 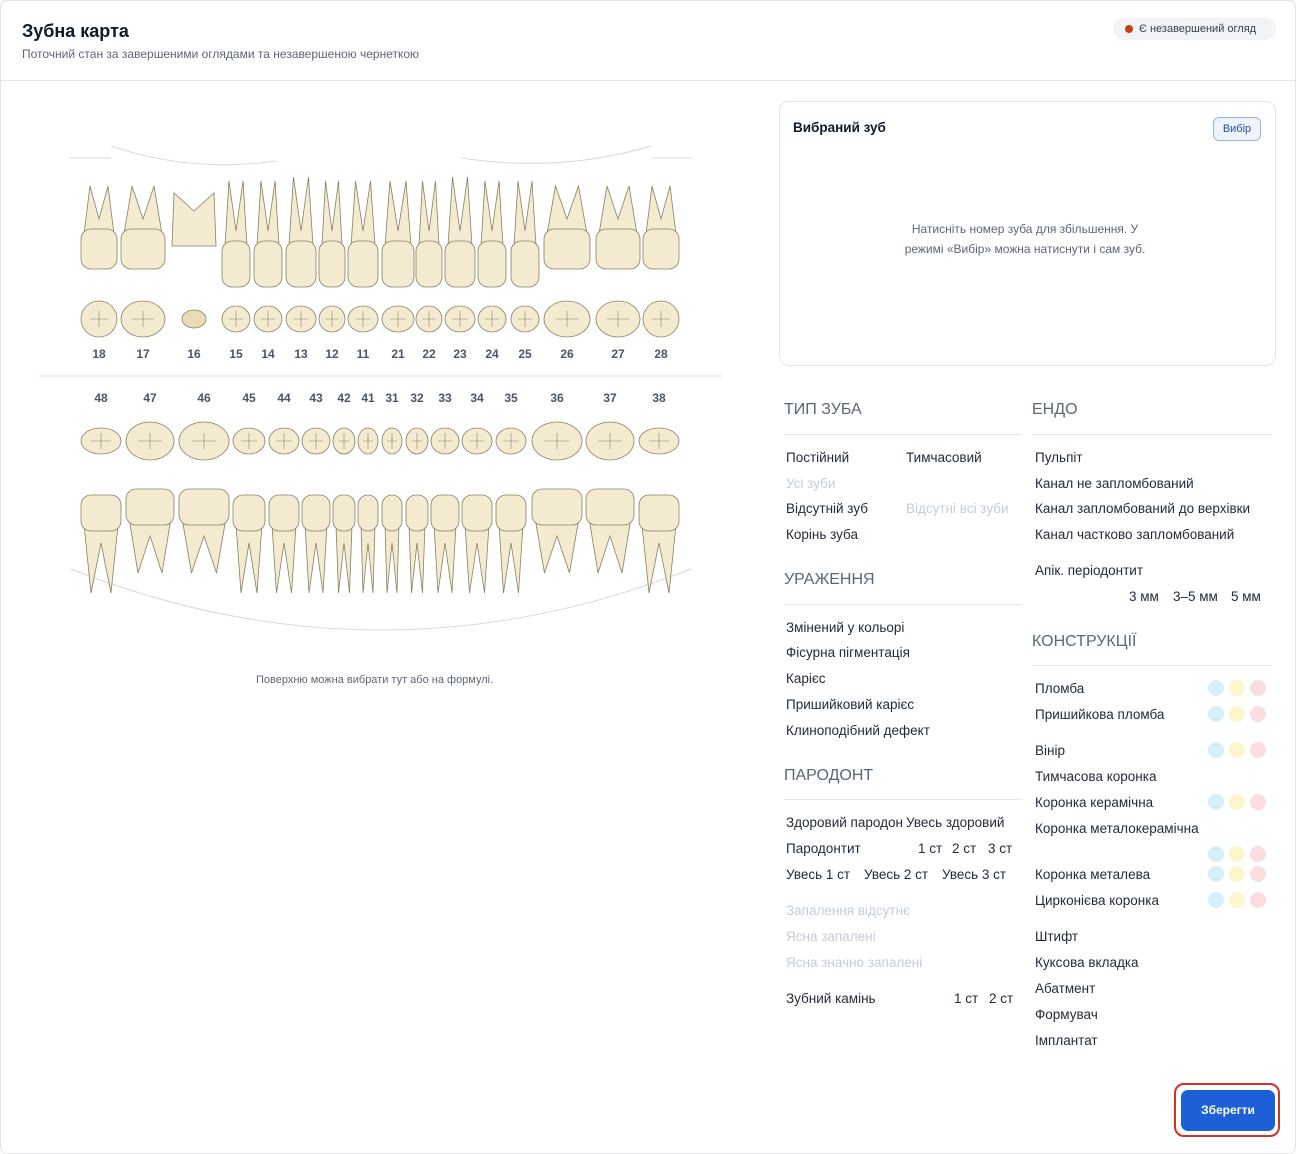 What do you see at coordinates (854, 962) in the screenshot?
I see `option: Ясна значно запалені` at bounding box center [854, 962].